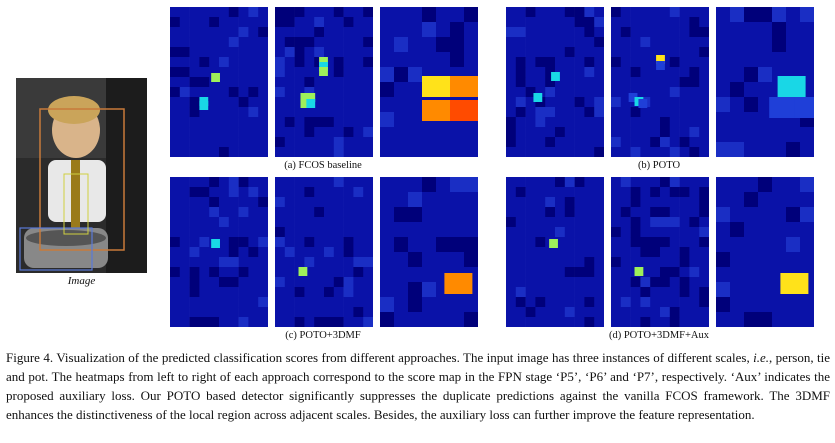 The height and width of the screenshot is (443, 835). I want to click on heatmap-hotspot, so click(791, 86).